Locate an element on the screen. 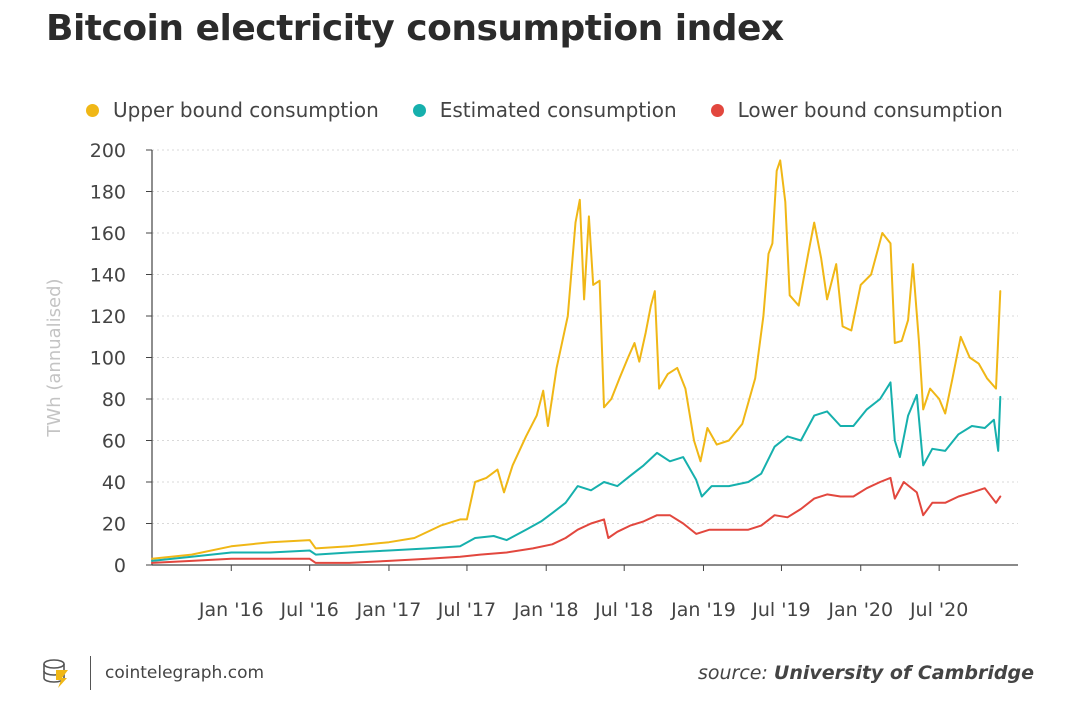  x-tick-label-7: Jul '19 is located at coordinates (780, 610).